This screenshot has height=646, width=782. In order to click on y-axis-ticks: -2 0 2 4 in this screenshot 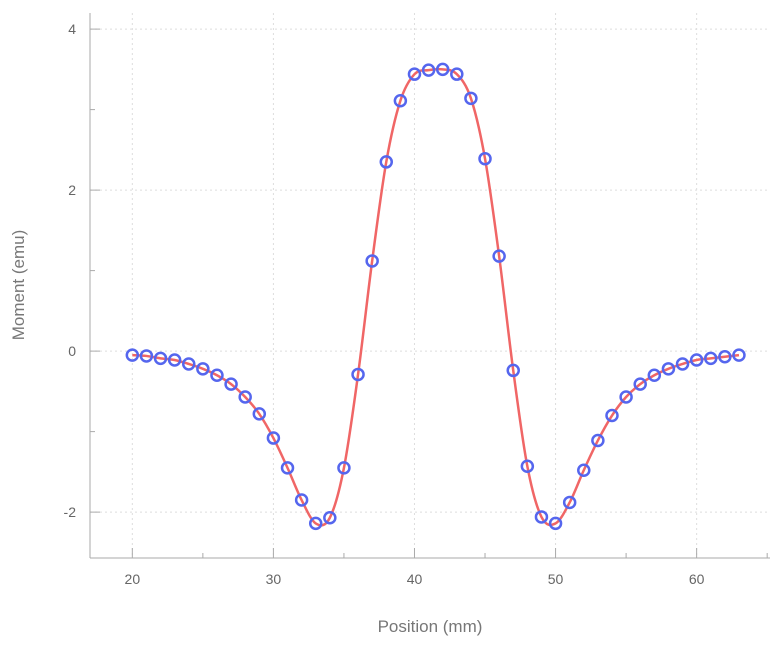, I will do `click(82, 270)`.